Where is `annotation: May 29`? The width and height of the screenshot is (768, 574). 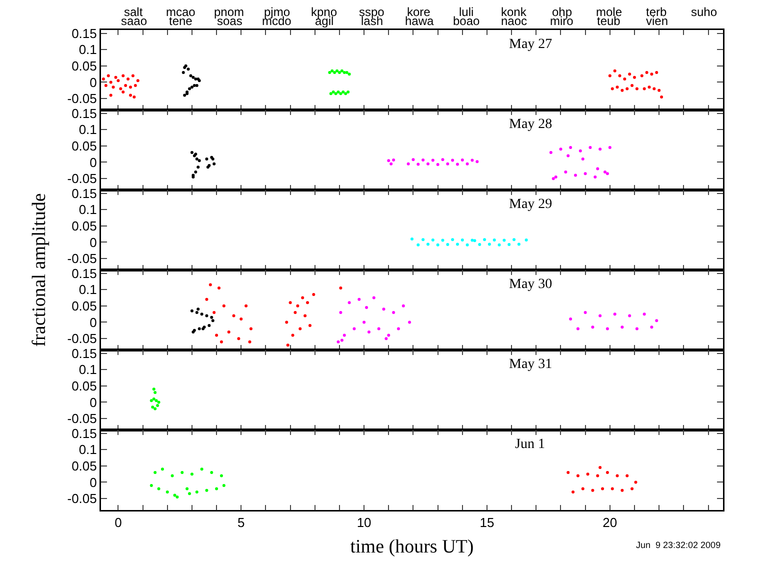 annotation: May 29 is located at coordinates (530, 204).